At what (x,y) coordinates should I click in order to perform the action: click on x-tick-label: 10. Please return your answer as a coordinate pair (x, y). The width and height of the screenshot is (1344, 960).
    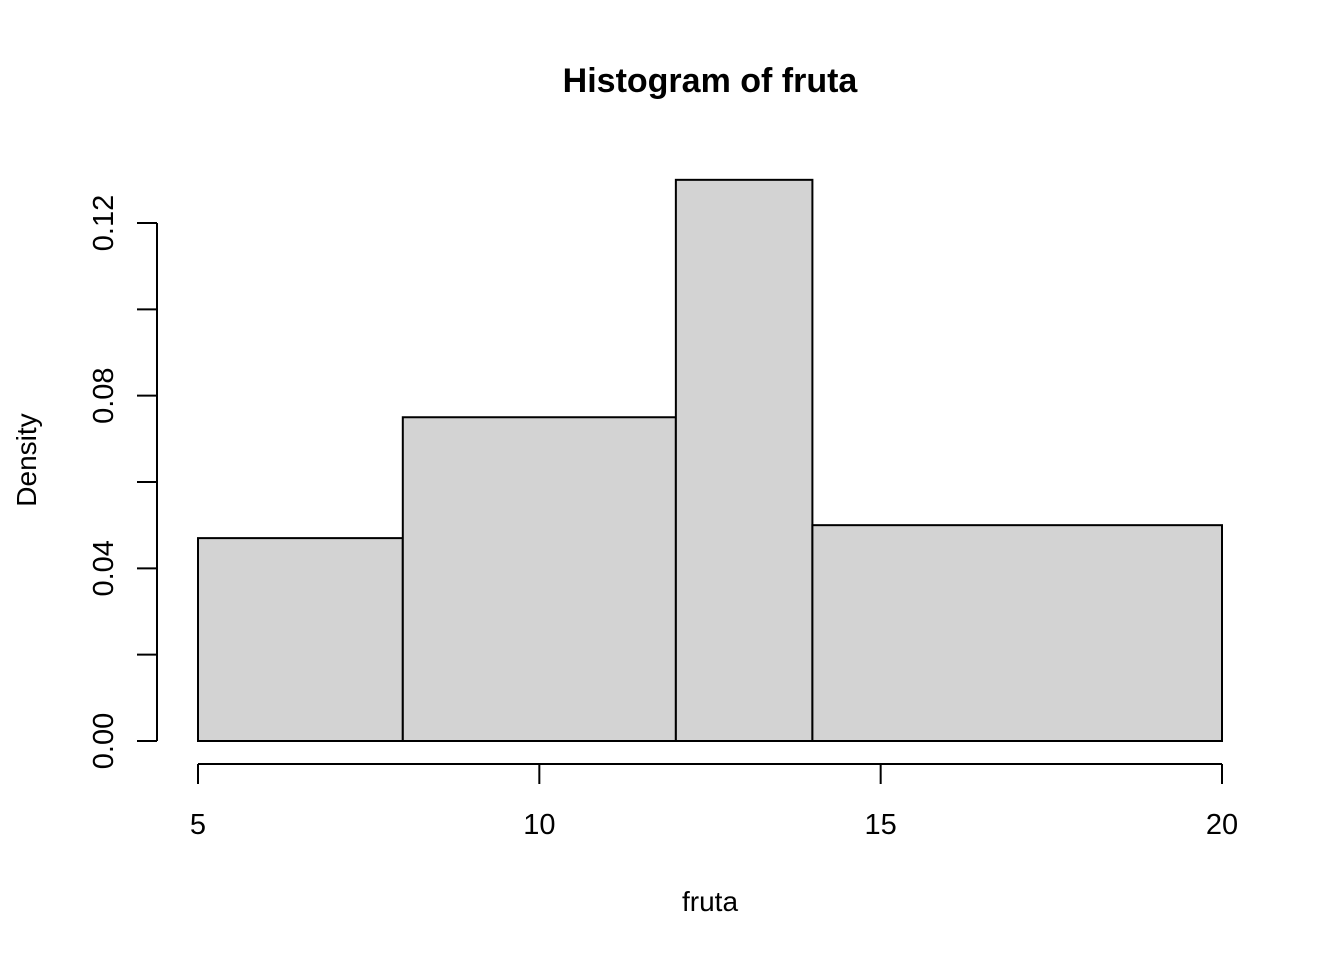
    Looking at the image, I should click on (539, 825).